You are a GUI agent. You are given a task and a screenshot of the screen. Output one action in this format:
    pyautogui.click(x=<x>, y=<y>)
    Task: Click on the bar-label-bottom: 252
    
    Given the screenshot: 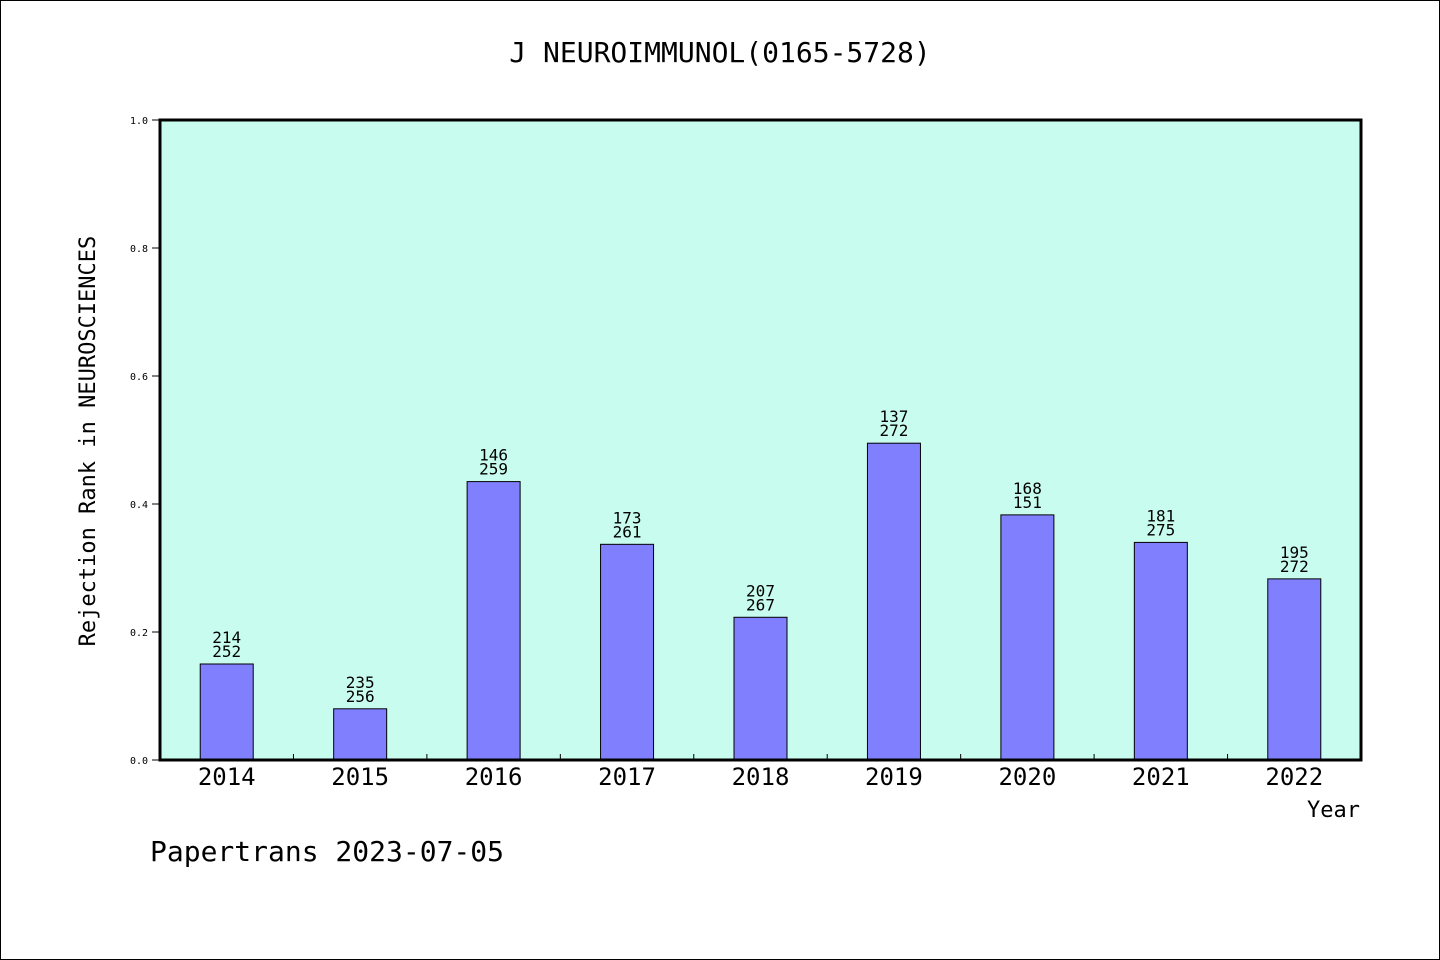 What is the action you would take?
    pyautogui.click(x=226, y=651)
    